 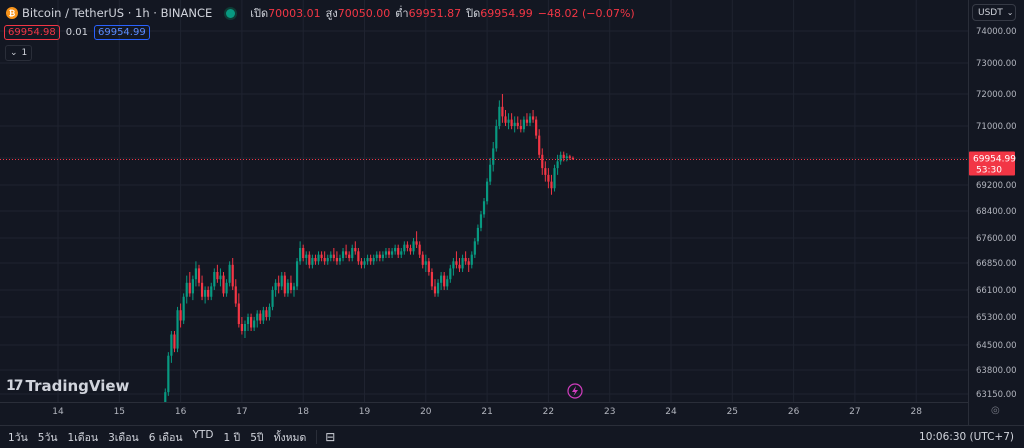 What do you see at coordinates (67, 386) in the screenshot?
I see `tradingview-logo: 17 TradingView` at bounding box center [67, 386].